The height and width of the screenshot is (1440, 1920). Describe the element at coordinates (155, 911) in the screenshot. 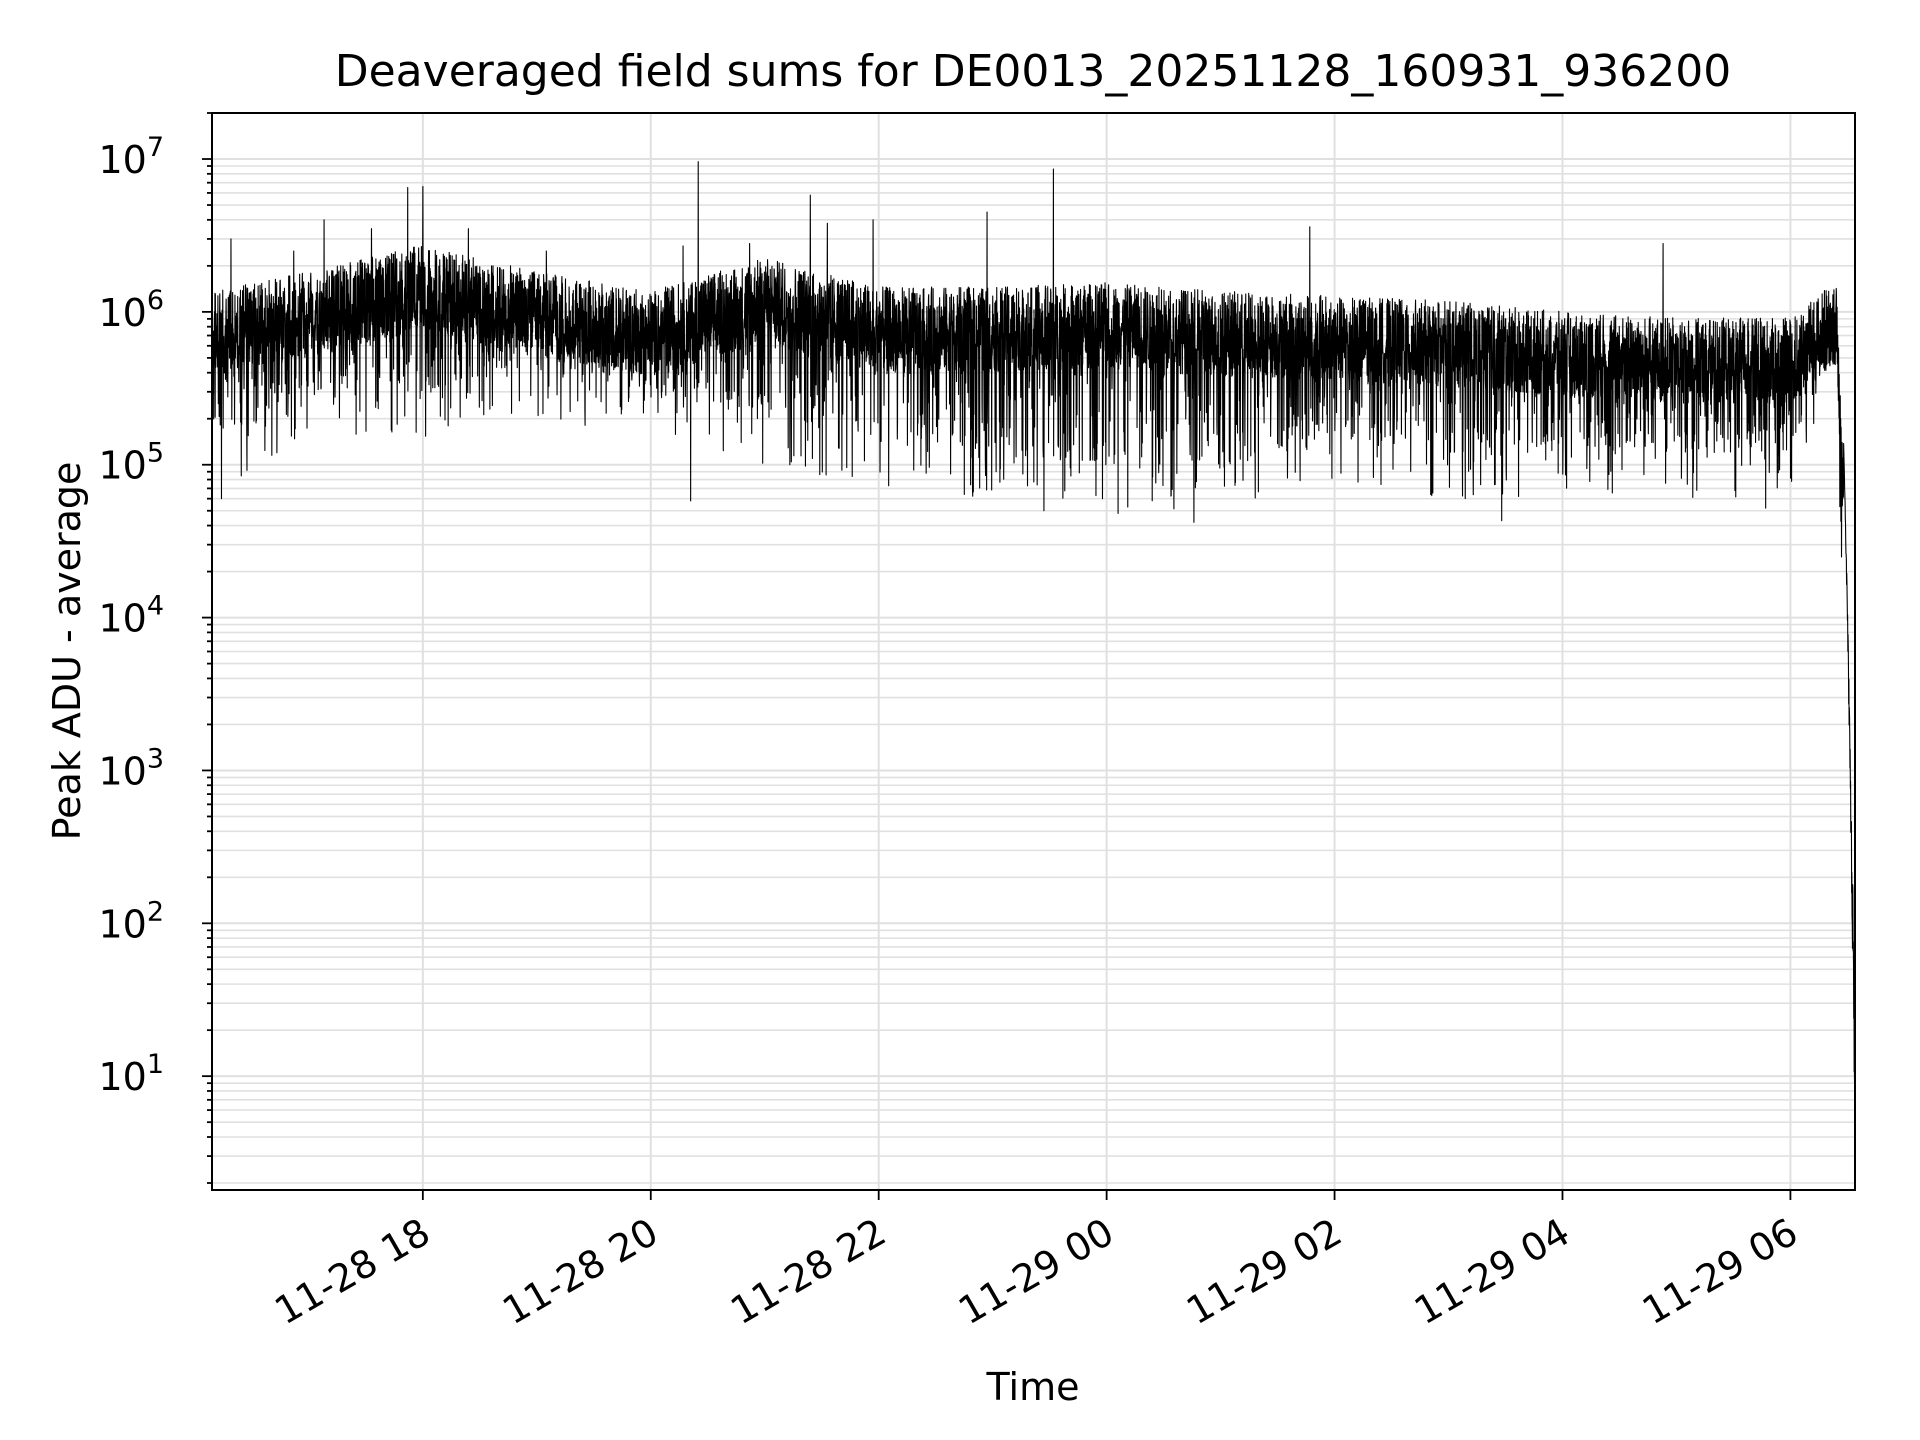

I see `y-tick-exponent: 2` at that location.